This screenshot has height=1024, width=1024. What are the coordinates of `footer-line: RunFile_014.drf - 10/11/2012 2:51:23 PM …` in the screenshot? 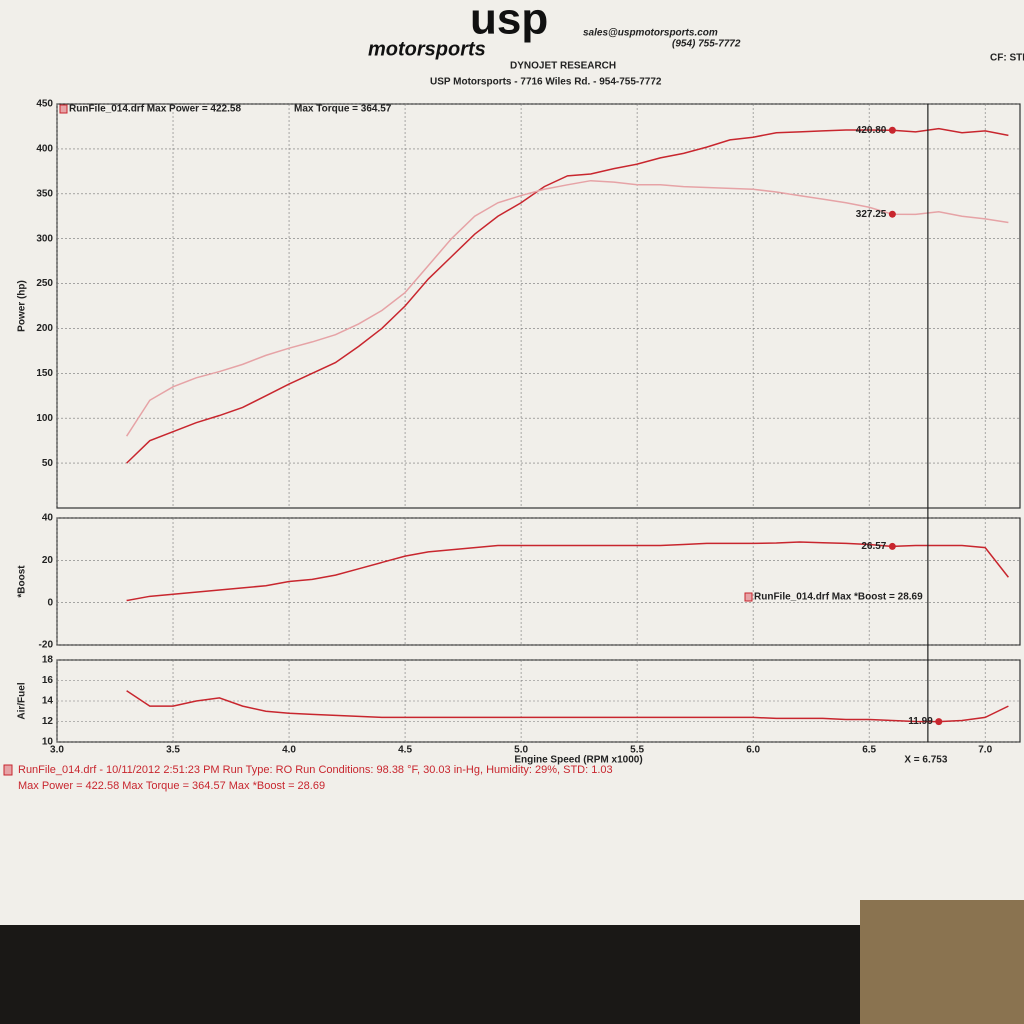 It's located at (315, 770).